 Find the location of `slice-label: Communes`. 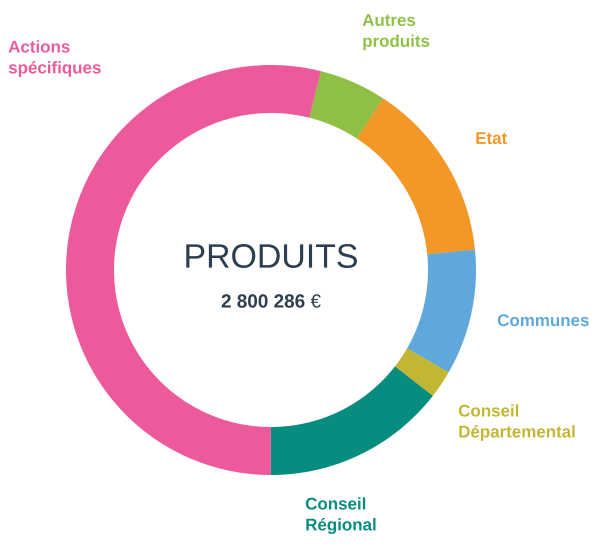

slice-label: Communes is located at coordinates (543, 320).